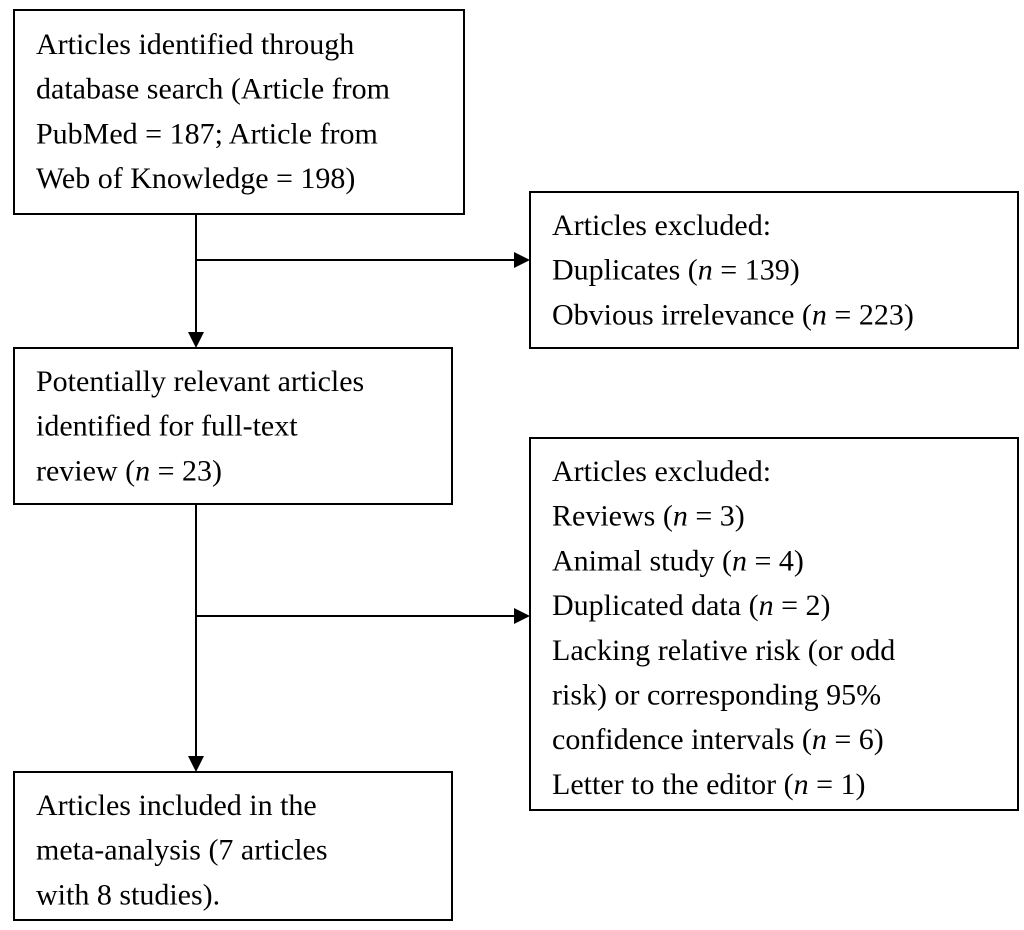 Image resolution: width=1024 pixels, height=930 pixels. I want to click on box-text-line: Animal study (n = 4), so click(678, 560).